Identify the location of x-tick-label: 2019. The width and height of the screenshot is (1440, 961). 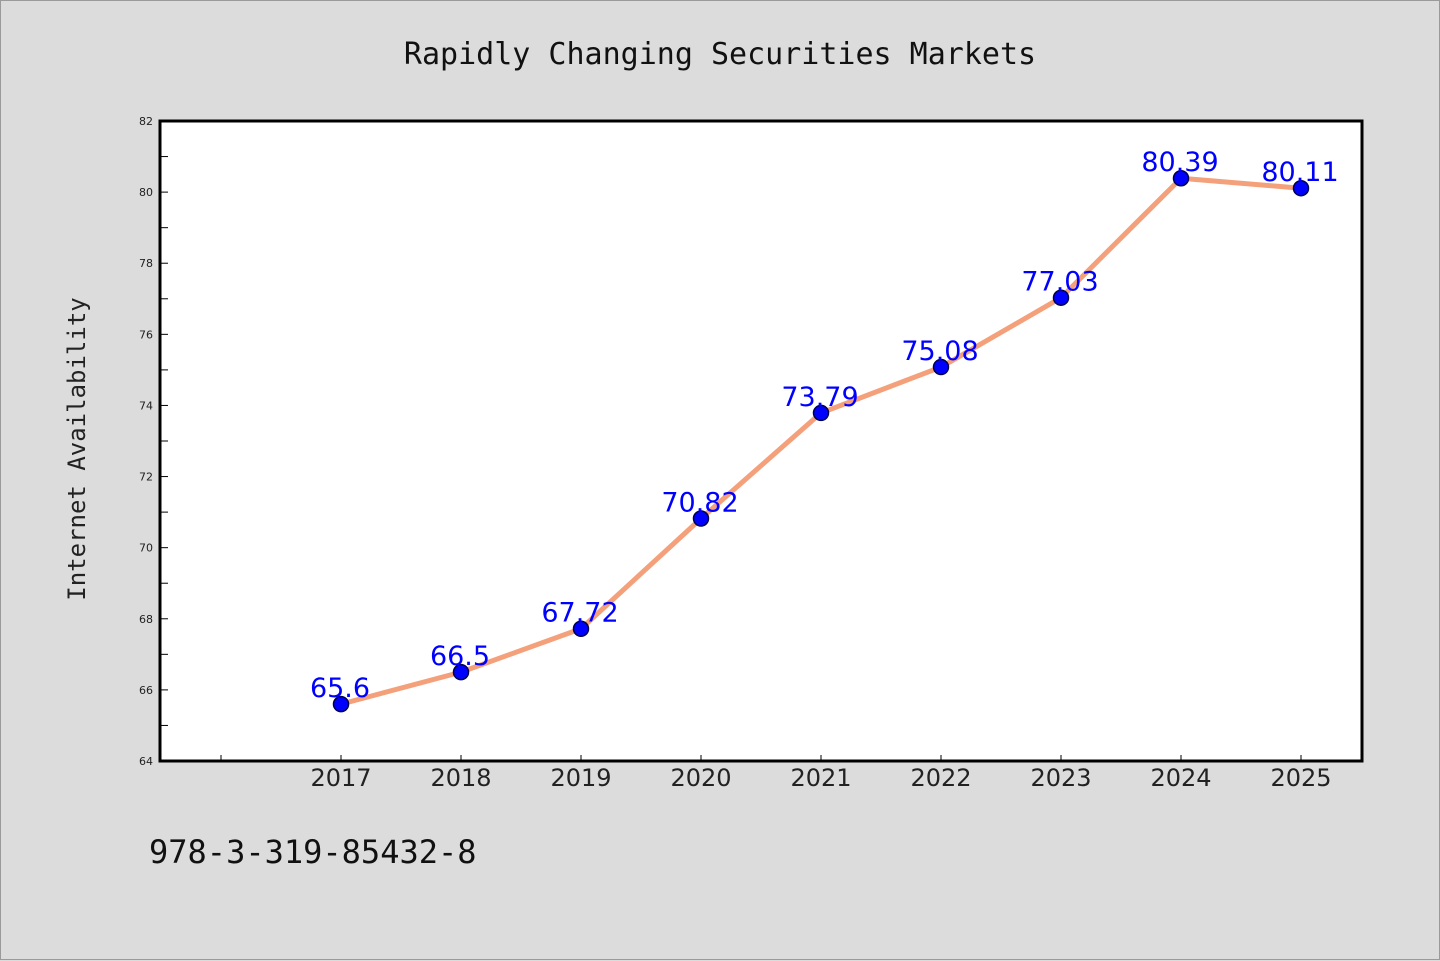
(580, 778).